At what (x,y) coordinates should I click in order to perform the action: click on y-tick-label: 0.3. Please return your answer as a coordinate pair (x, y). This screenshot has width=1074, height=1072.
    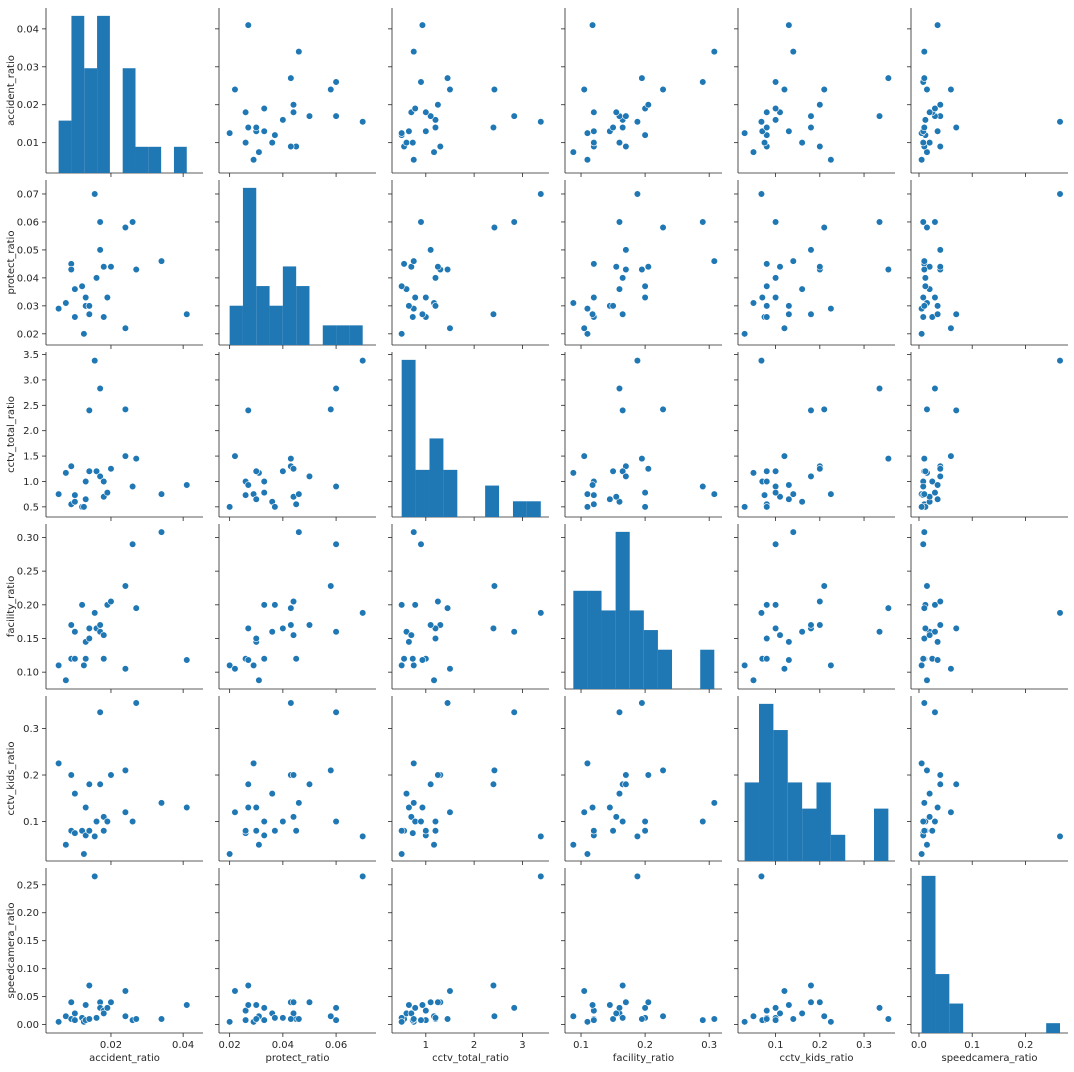
    Looking at the image, I should click on (31, 729).